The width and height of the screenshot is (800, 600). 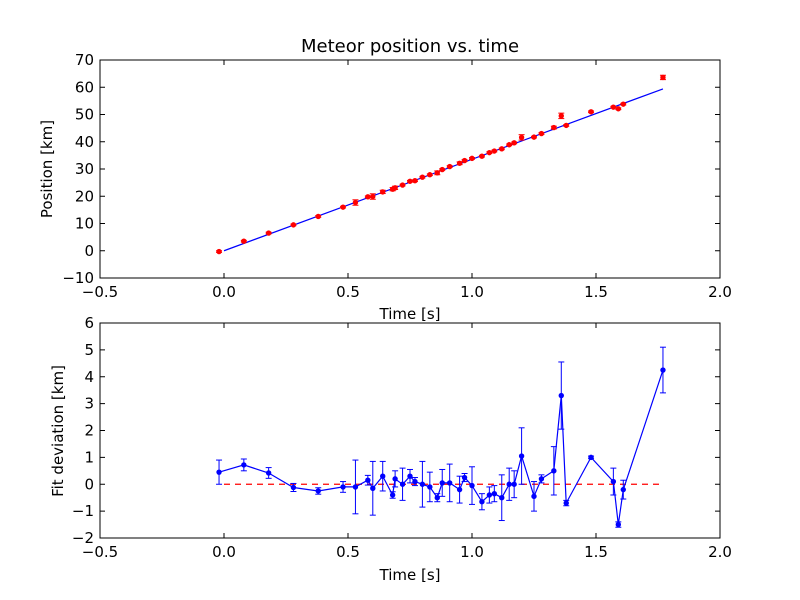 What do you see at coordinates (89, 431) in the screenshot?
I see `y-tick-label: 2` at bounding box center [89, 431].